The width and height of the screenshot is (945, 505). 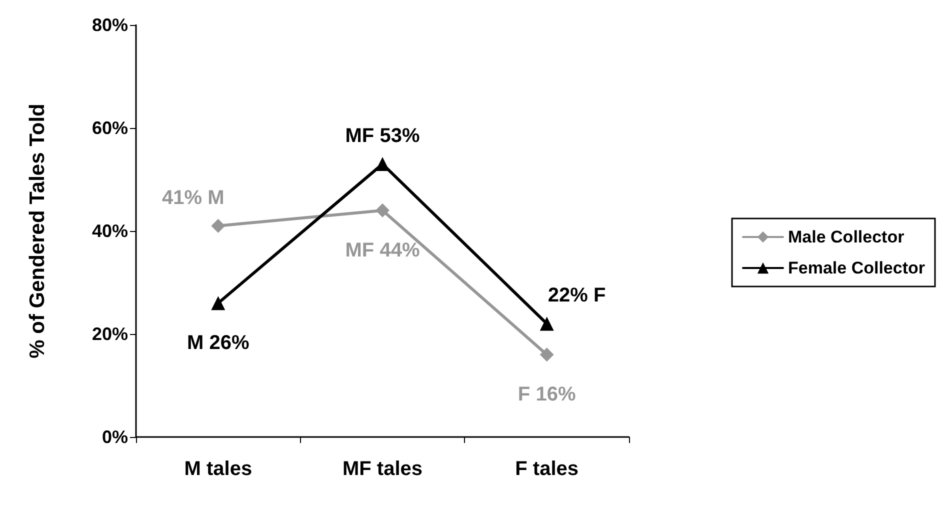 What do you see at coordinates (382, 469) in the screenshot?
I see `x-tick-label: MF tales` at bounding box center [382, 469].